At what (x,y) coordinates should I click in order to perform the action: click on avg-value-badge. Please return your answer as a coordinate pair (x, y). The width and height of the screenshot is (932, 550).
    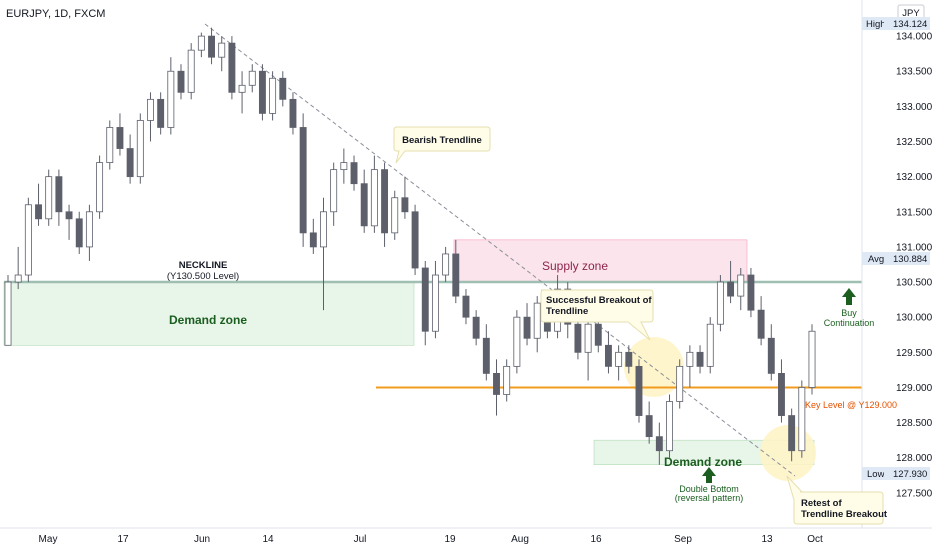
    Looking at the image, I should click on (907, 258).